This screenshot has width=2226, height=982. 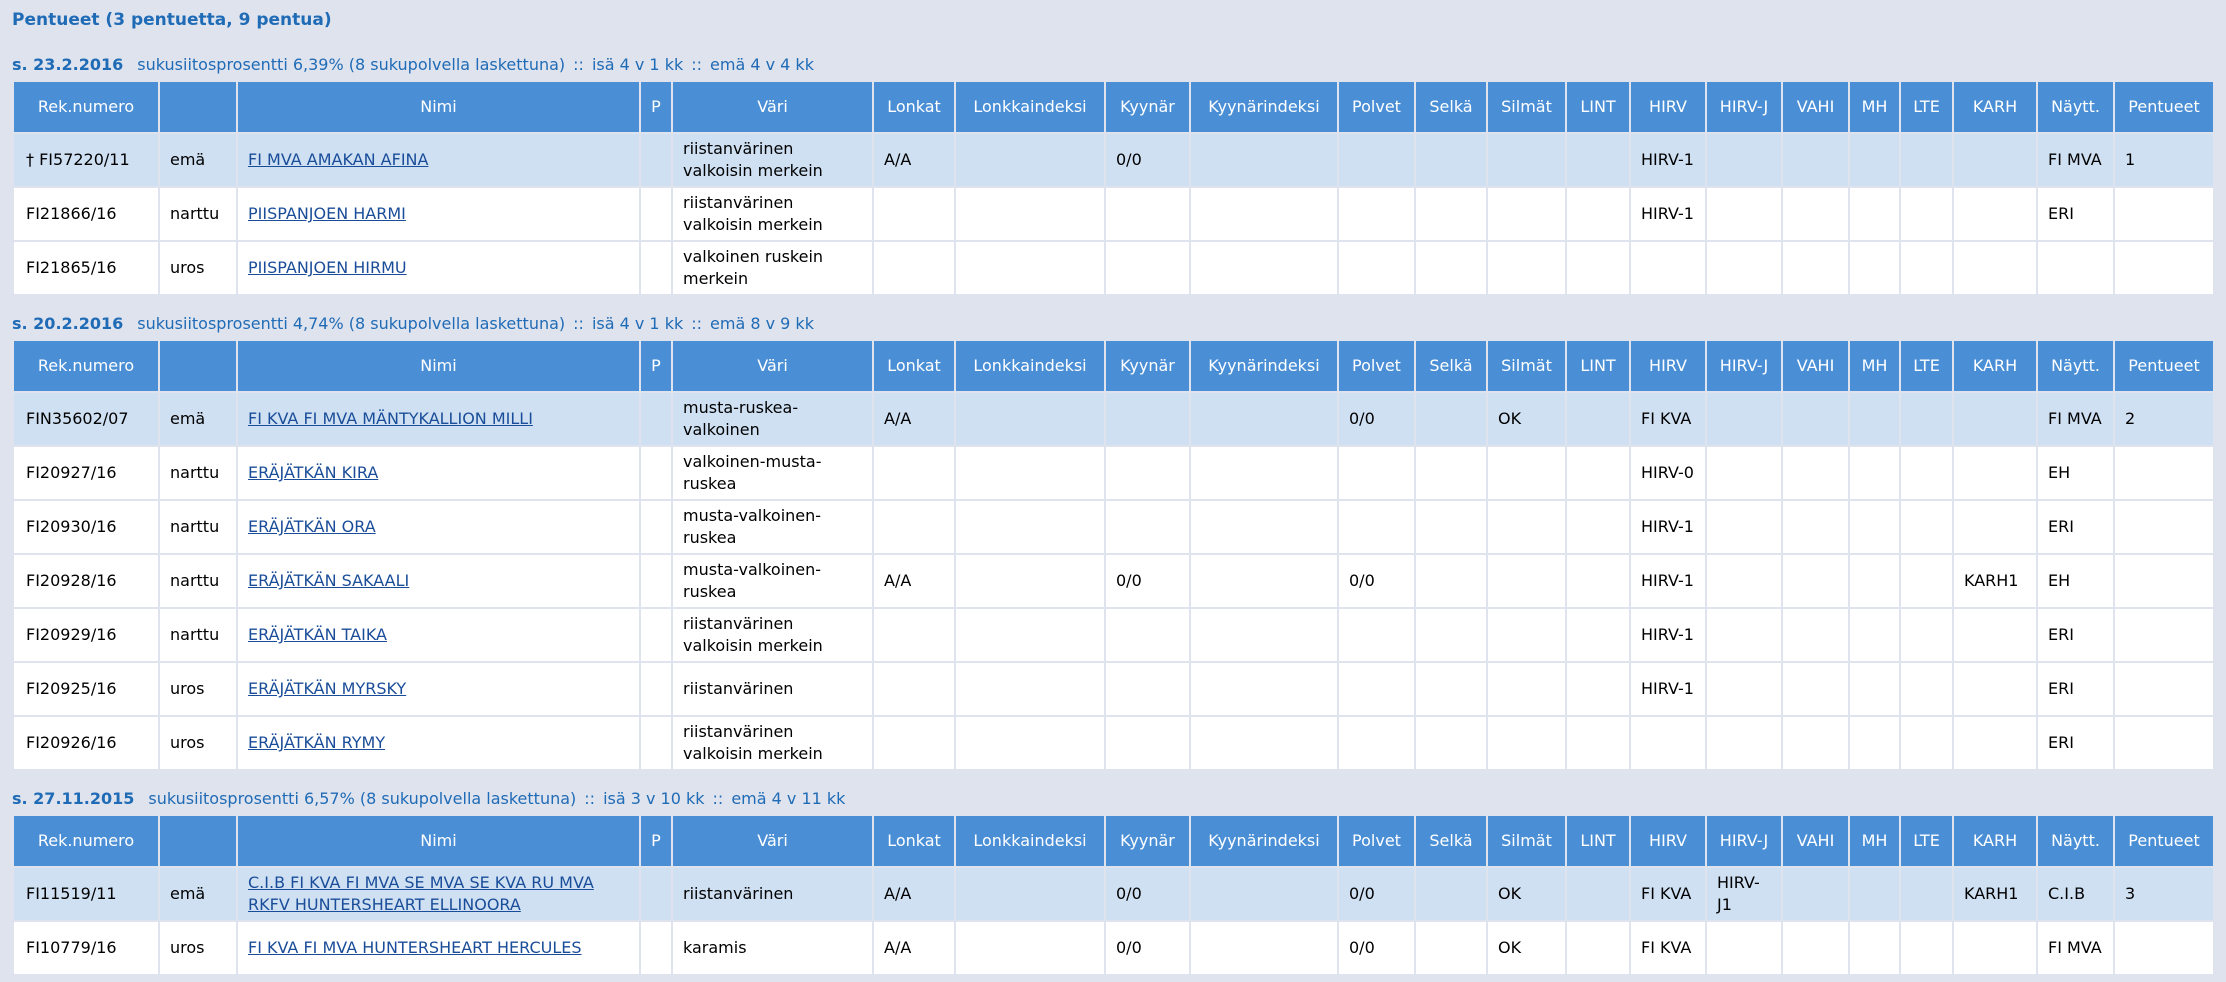 I want to click on dog-name-link: FI KVA FI MVA HUNTERSHEART HERCULES, so click(x=415, y=947).